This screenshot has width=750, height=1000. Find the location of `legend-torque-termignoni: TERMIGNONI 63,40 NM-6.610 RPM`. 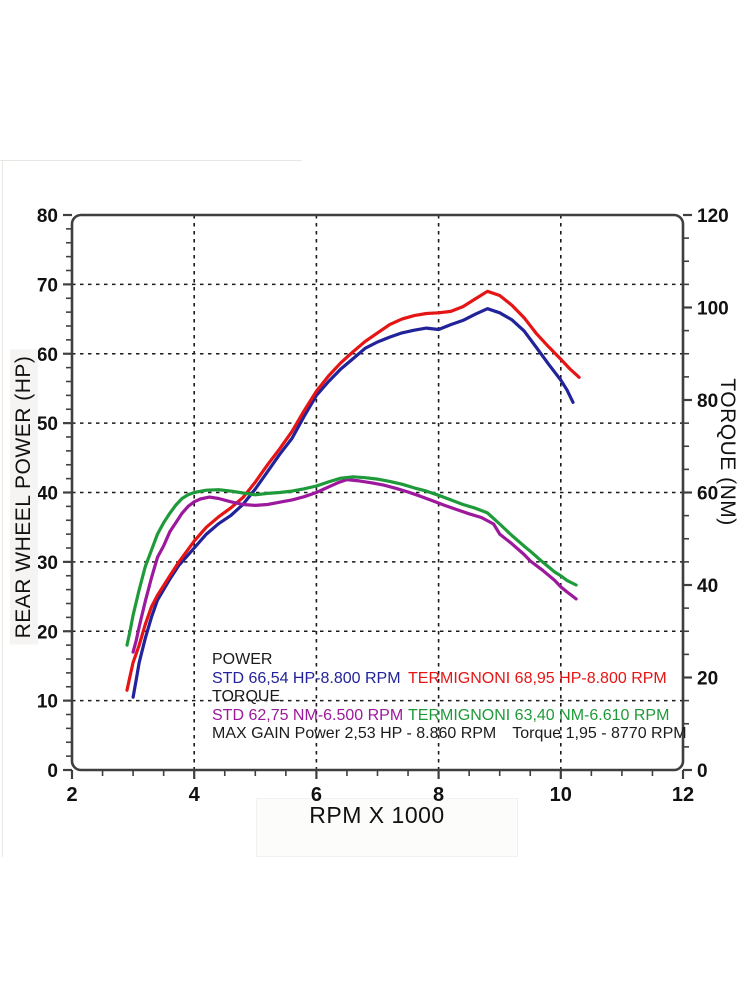

legend-torque-termignoni: TERMIGNONI 63,40 NM-6.610 RPM is located at coordinates (539, 715).